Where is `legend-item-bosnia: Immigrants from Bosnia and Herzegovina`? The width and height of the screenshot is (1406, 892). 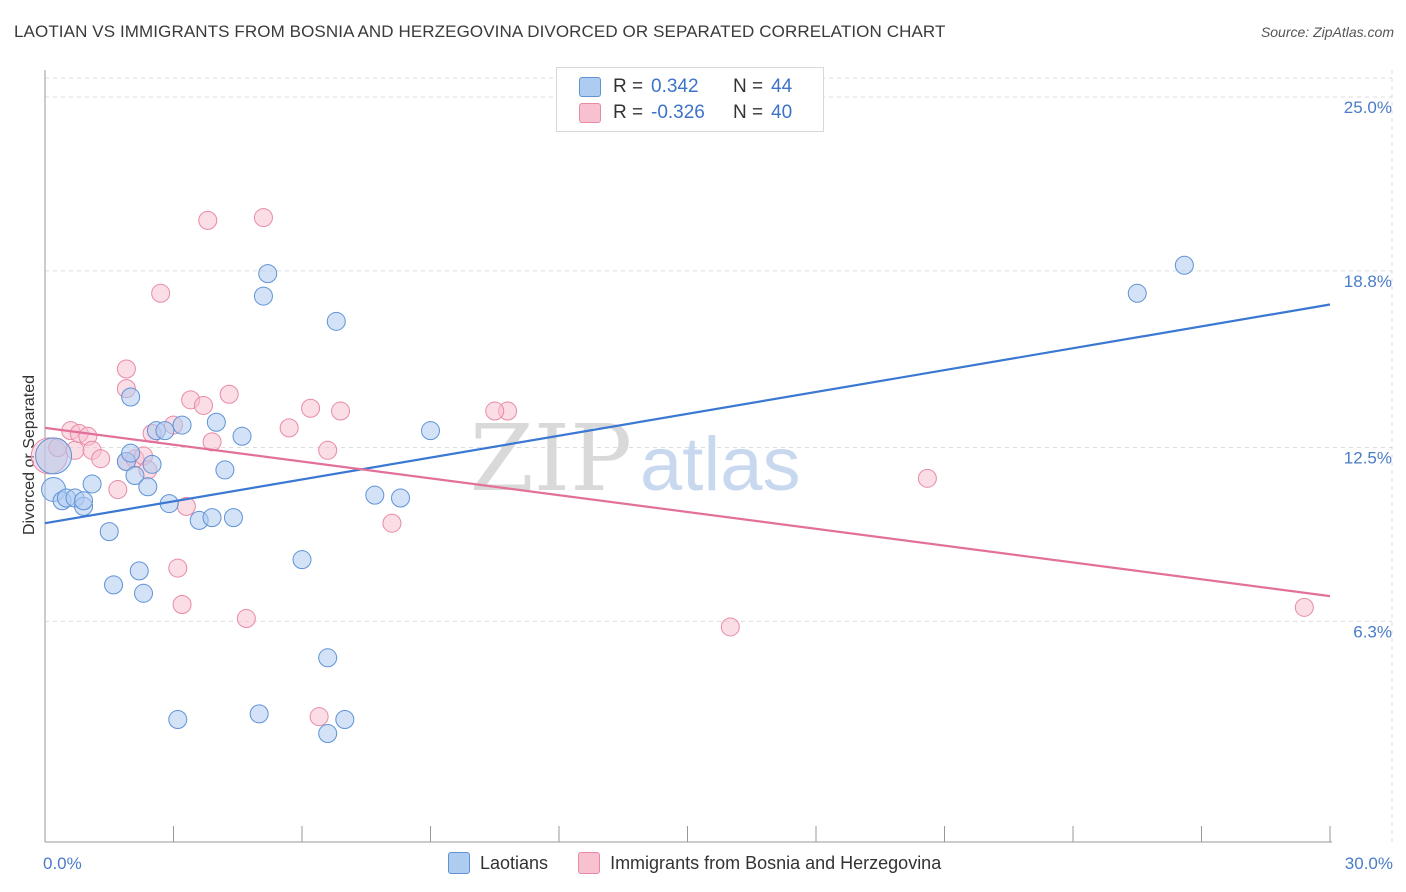 legend-item-bosnia: Immigrants from Bosnia and Herzegovina is located at coordinates (759, 863).